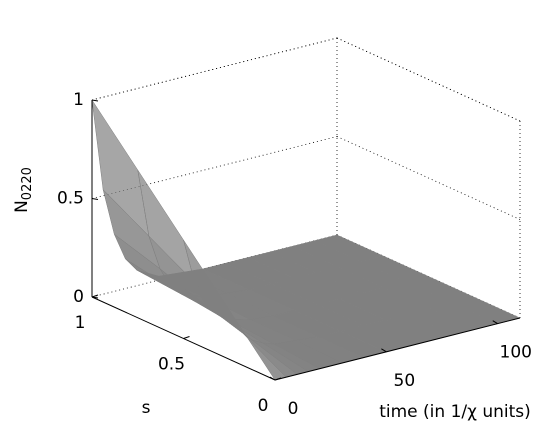 The image size is (550, 430). I want to click on z-axis-label-sub: 0220, so click(27, 183).